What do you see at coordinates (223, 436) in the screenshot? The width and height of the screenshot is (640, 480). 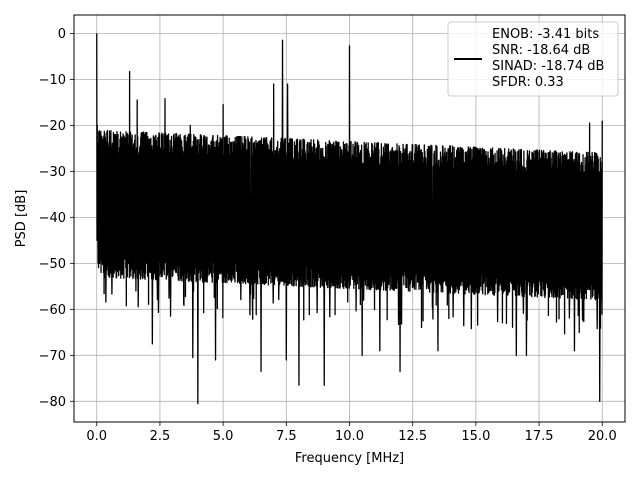 I see `x-tick-label: 5.0` at bounding box center [223, 436].